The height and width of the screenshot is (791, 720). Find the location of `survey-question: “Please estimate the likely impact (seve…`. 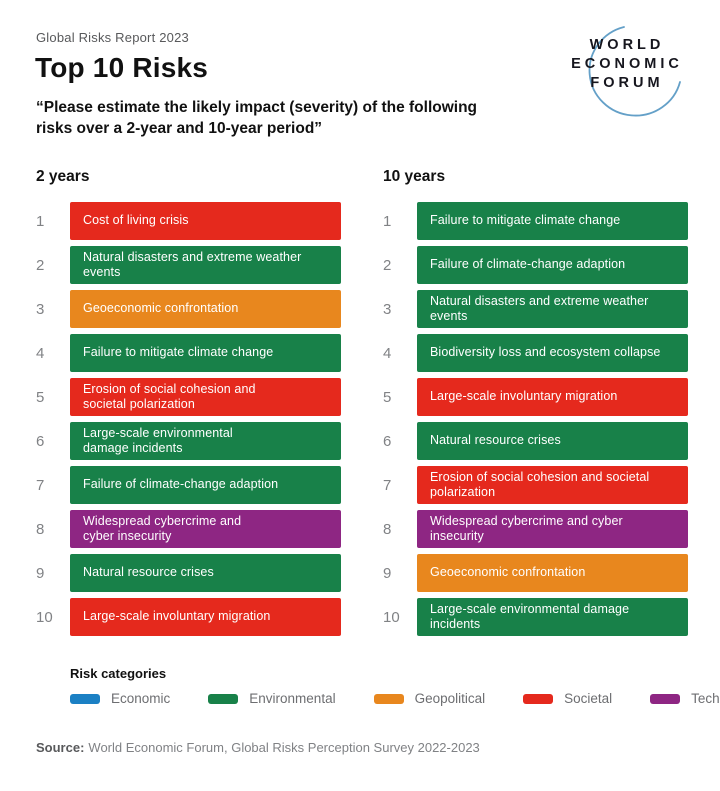

survey-question: “Please estimate the likely impact (seve… is located at coordinates (257, 118).